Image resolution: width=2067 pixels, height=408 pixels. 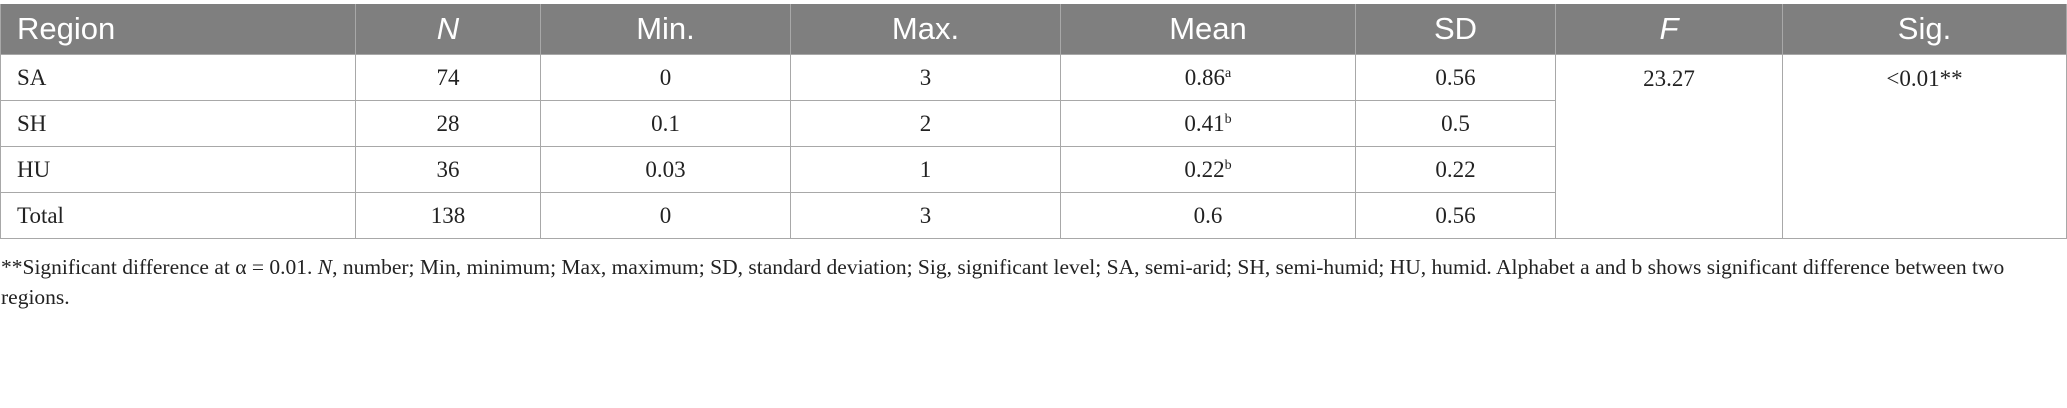 I want to click on mean-value: 0.41, so click(x=1204, y=123).